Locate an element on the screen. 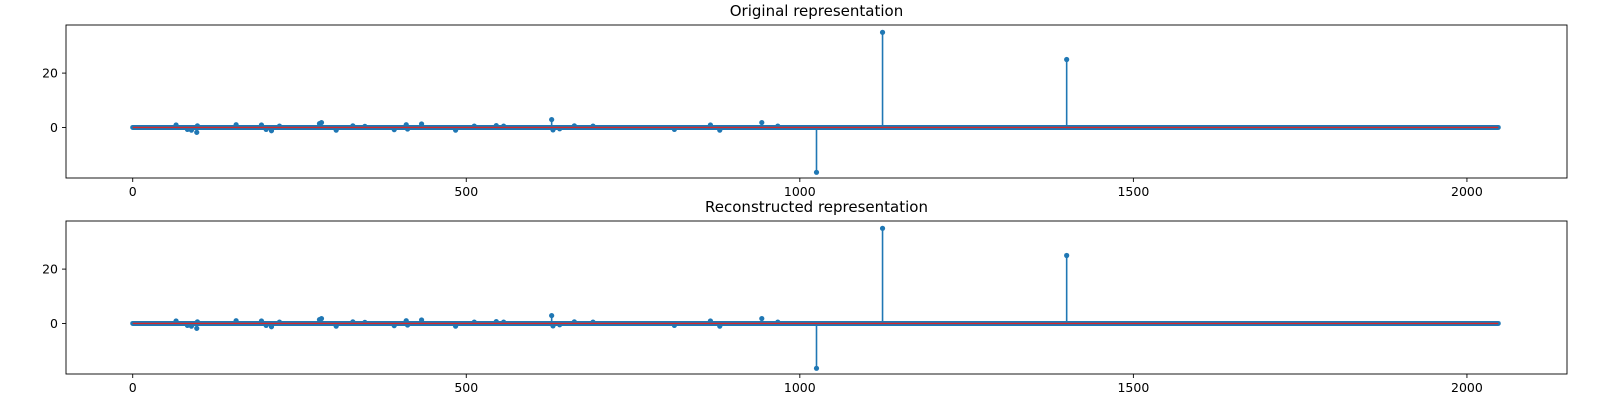 This screenshot has width=1600, height=400. chart-title: Original representation is located at coordinates (816, 11).